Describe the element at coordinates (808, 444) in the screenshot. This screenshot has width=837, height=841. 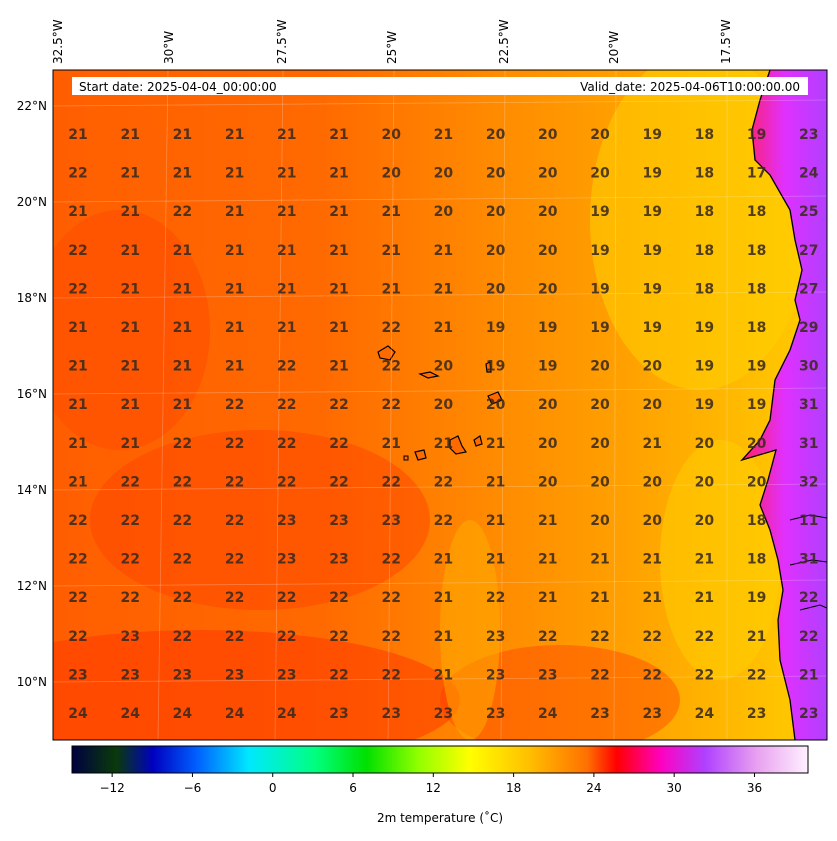
I see `grid-value: 31` at that location.